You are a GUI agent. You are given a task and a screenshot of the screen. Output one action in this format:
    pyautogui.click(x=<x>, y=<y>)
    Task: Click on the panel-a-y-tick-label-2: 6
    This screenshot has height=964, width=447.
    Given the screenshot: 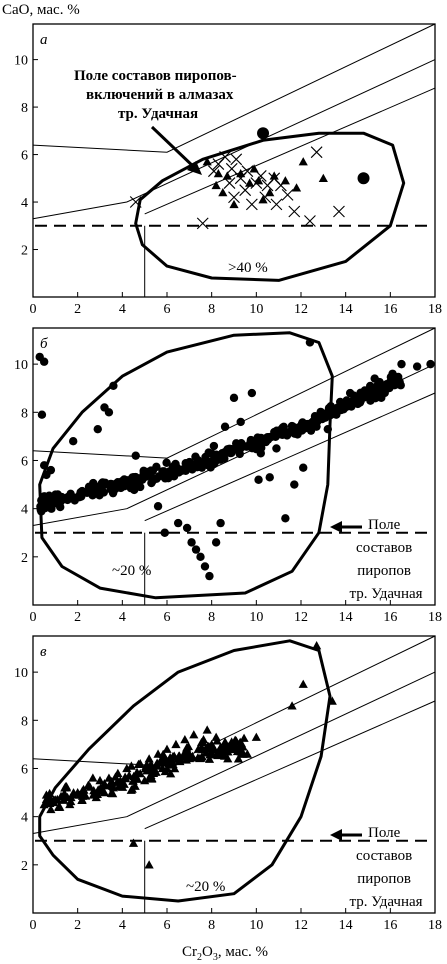 What is the action you would take?
    pyautogui.click(x=24, y=156)
    